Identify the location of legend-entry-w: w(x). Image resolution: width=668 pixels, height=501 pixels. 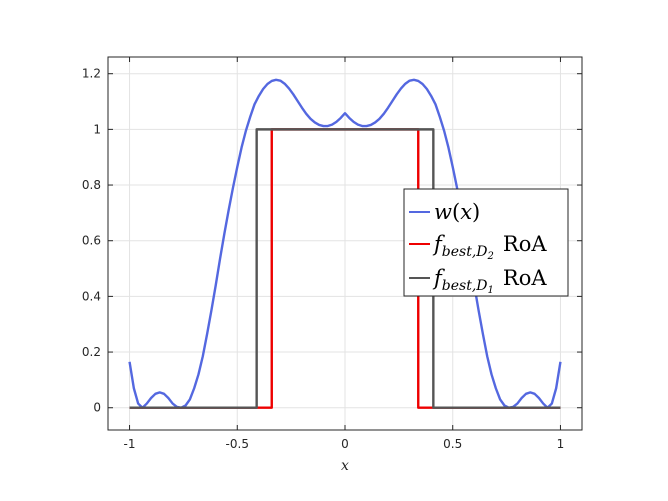
(457, 212).